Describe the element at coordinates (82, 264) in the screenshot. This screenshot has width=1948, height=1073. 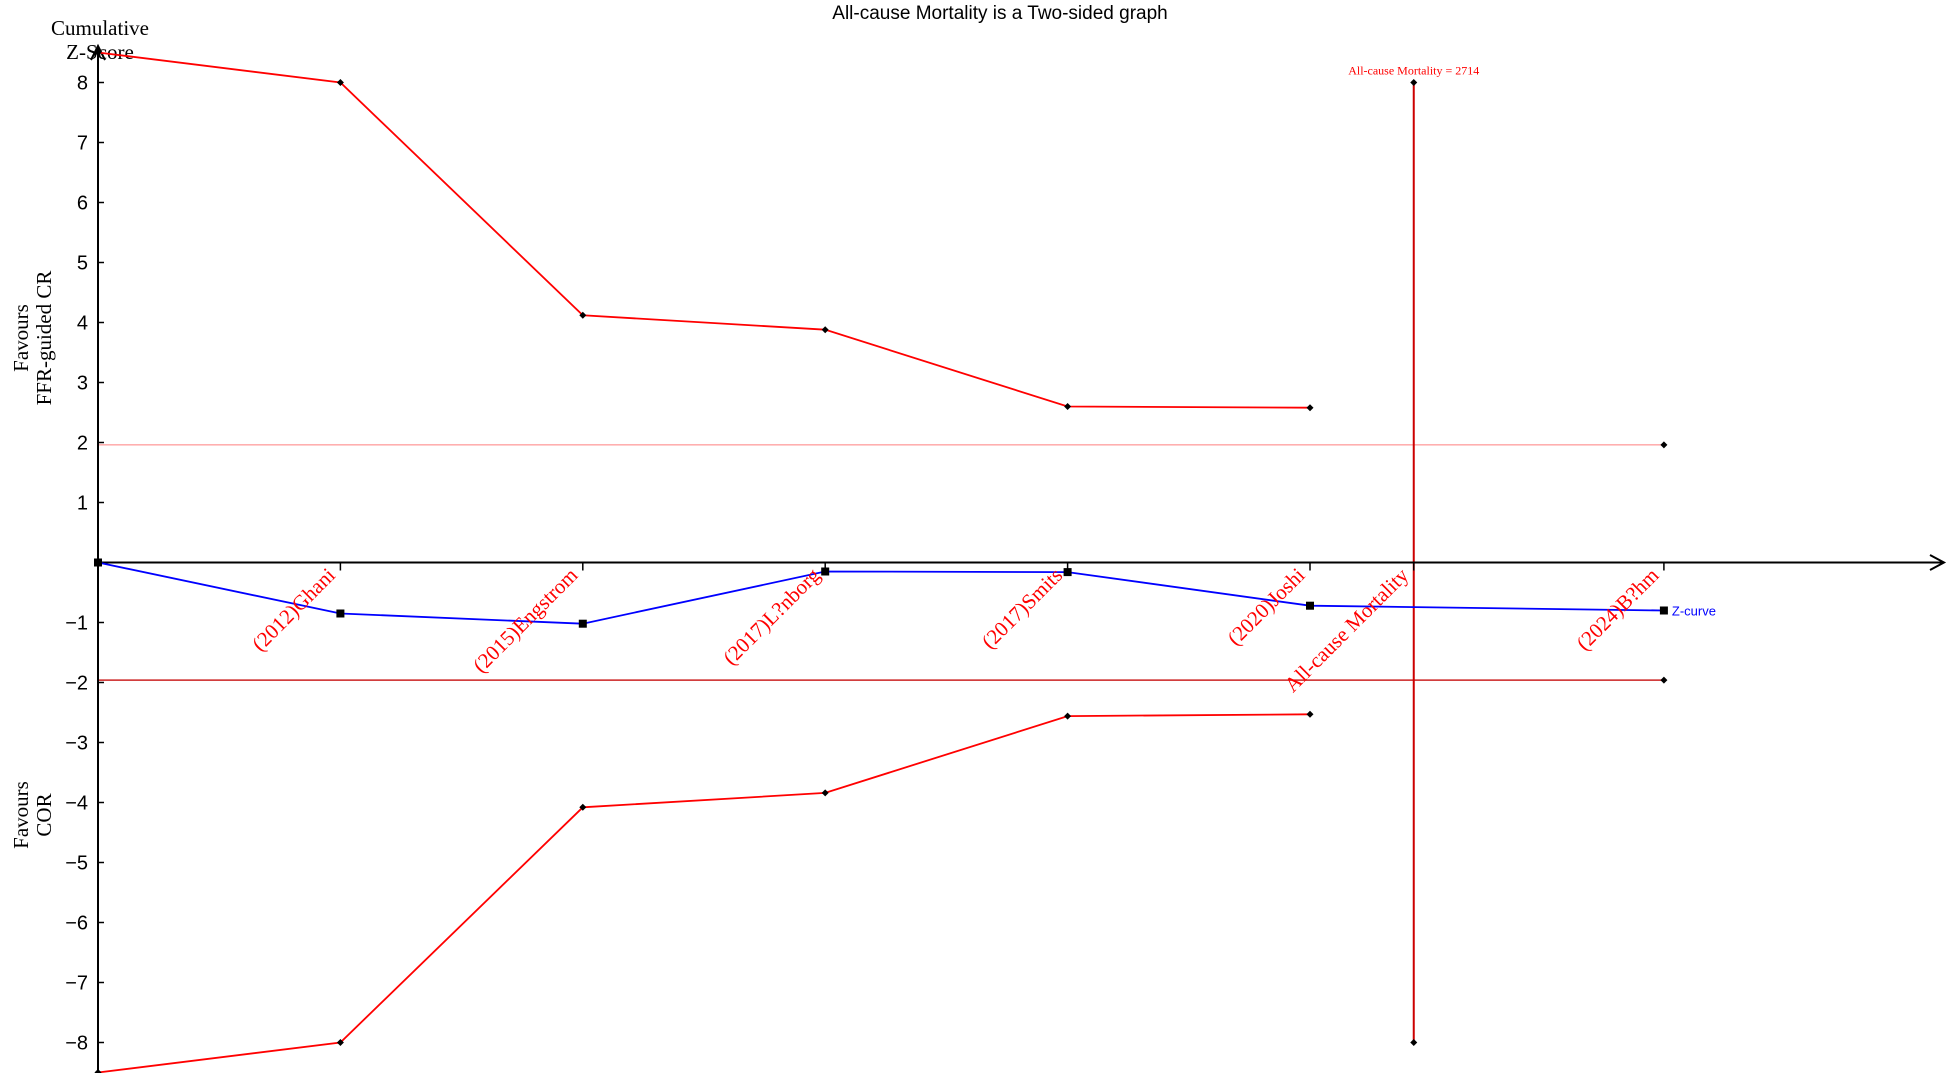
I see `y-tick-label: 5` at that location.